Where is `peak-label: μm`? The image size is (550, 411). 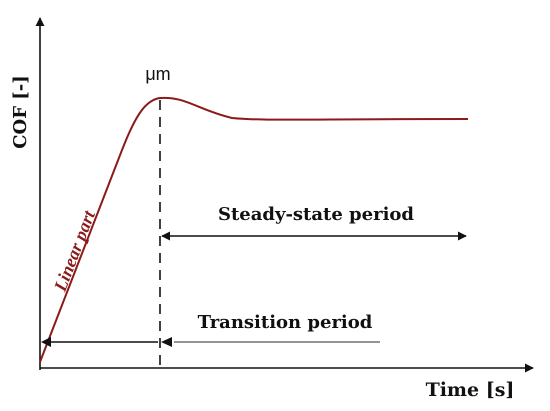
peak-label: μm is located at coordinates (157, 74).